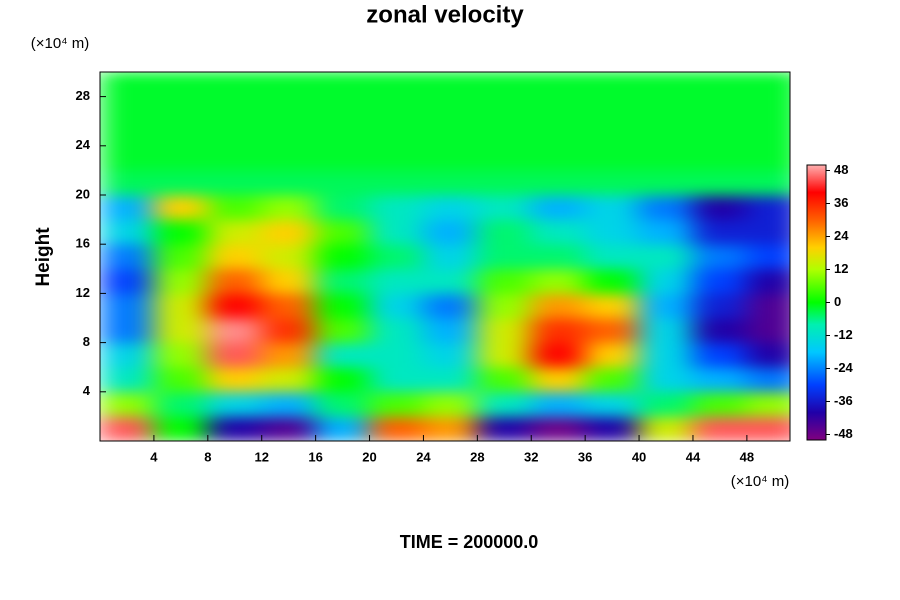 The image size is (900, 600). Describe the element at coordinates (841, 268) in the screenshot. I see `colorbar-tick-label: 12` at that location.